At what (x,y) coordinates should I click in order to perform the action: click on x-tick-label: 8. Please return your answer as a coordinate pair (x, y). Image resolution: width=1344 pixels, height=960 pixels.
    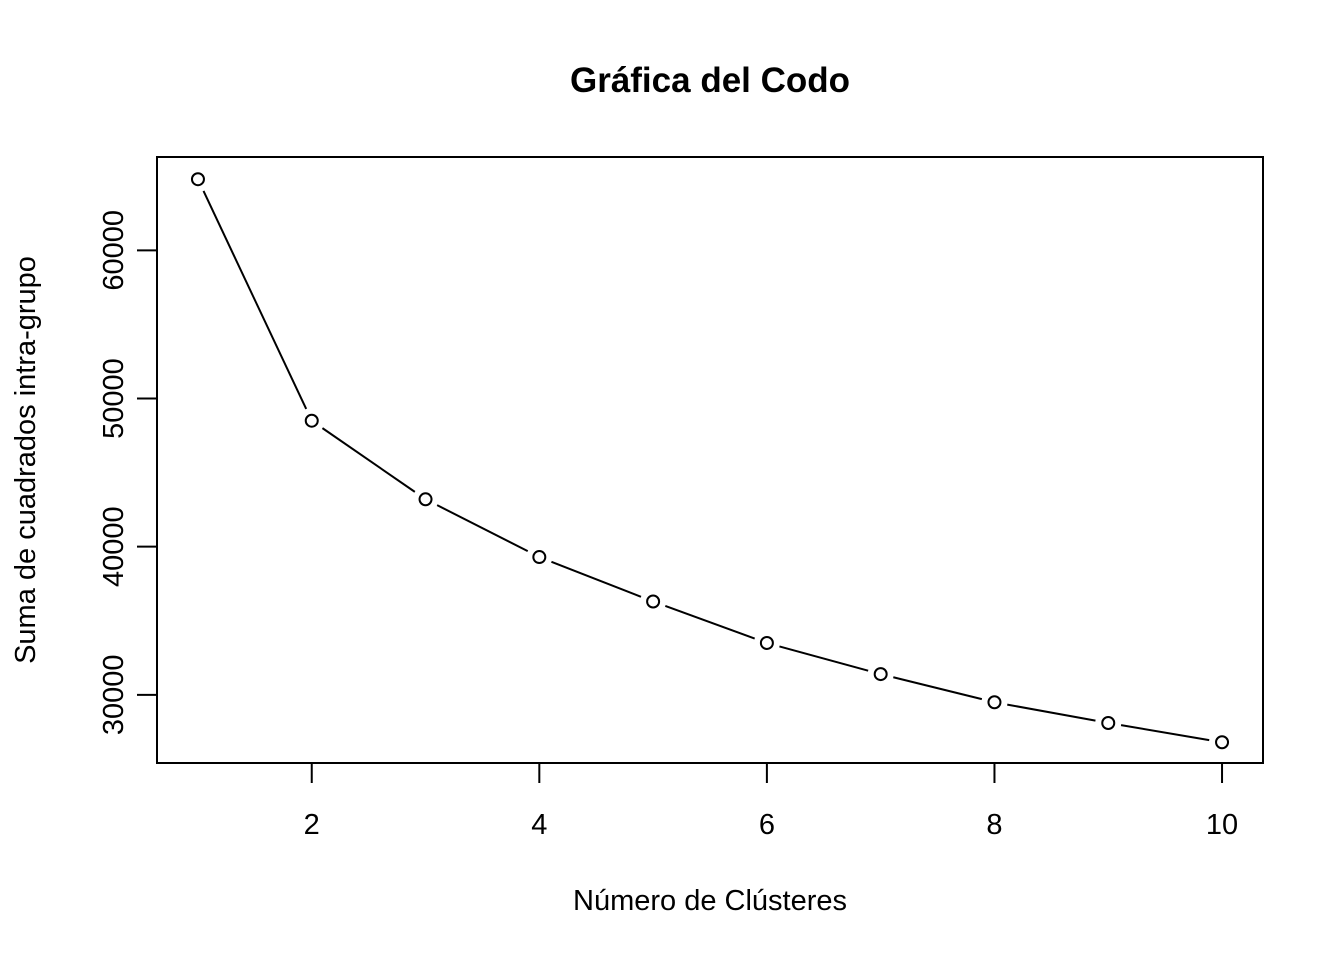
    Looking at the image, I should click on (994, 825).